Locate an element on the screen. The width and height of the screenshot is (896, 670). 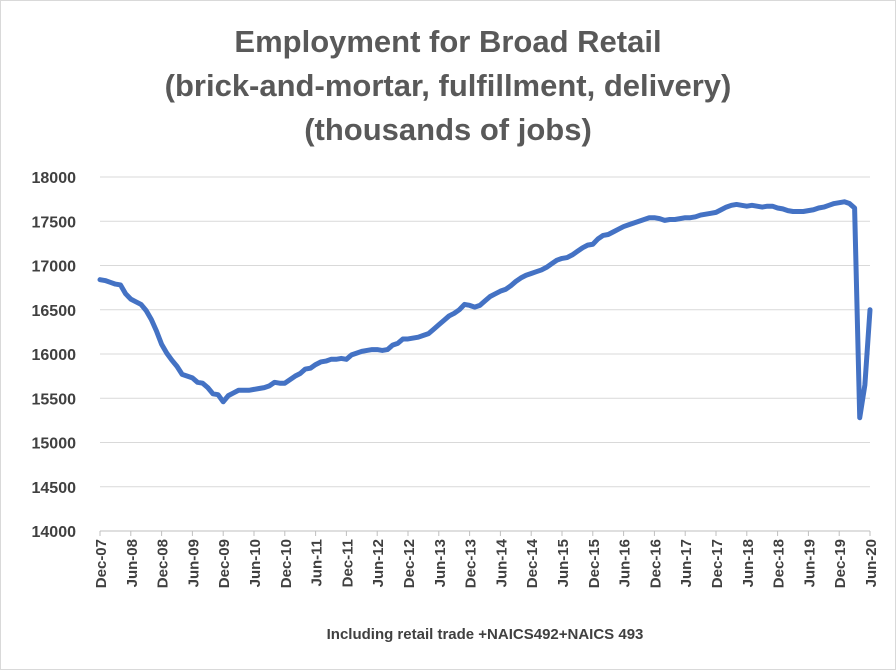
chart-title: Employment for Broad Retail is located at coordinates (448, 41).